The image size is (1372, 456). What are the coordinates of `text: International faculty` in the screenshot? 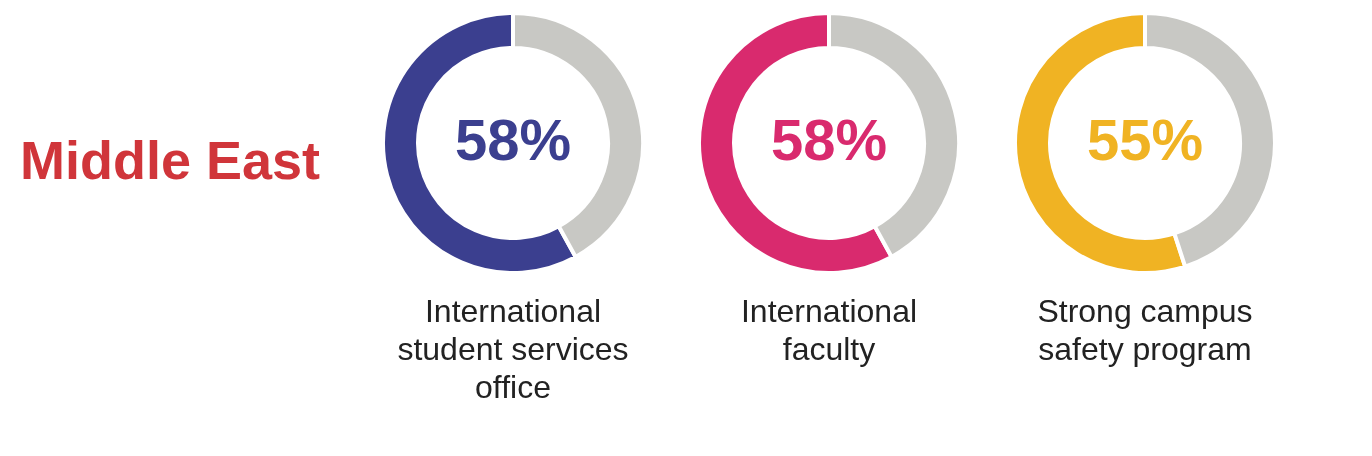 It's located at (829, 330).